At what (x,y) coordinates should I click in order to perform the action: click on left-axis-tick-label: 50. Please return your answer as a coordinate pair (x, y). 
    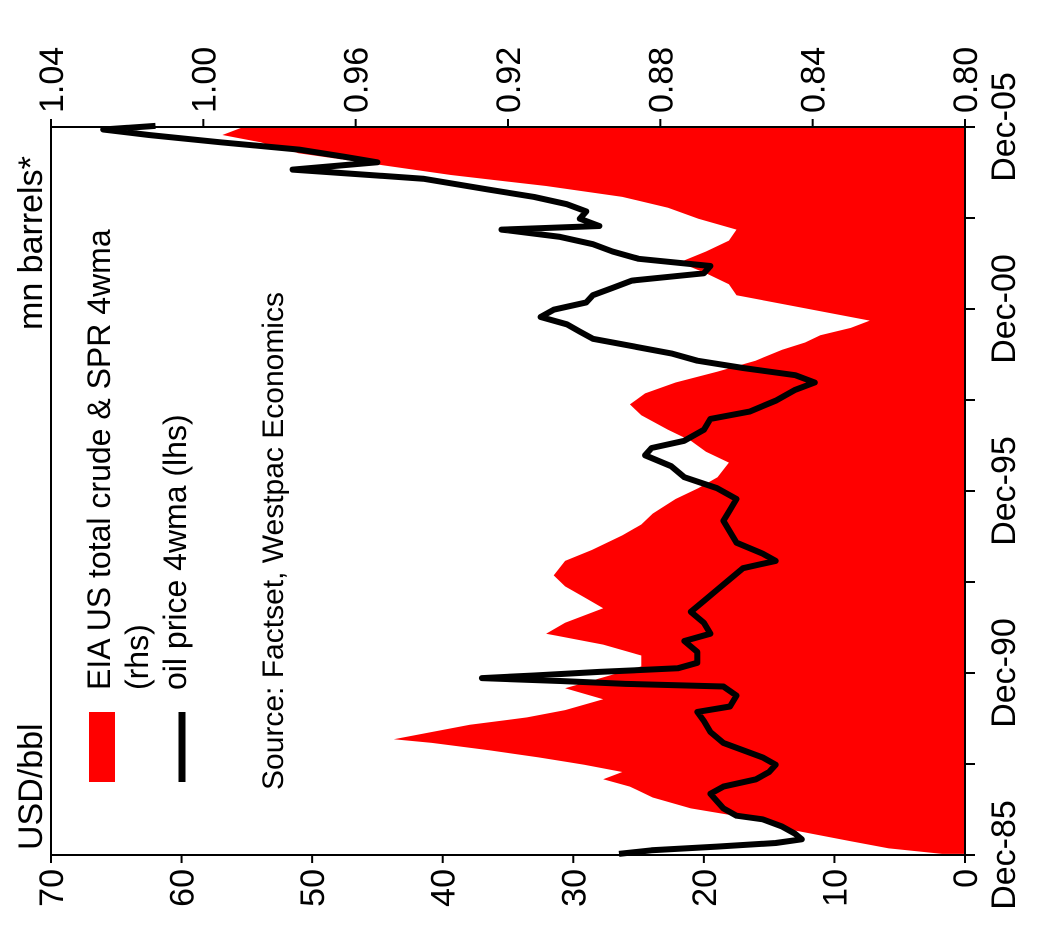
    Looking at the image, I should click on (313, 888).